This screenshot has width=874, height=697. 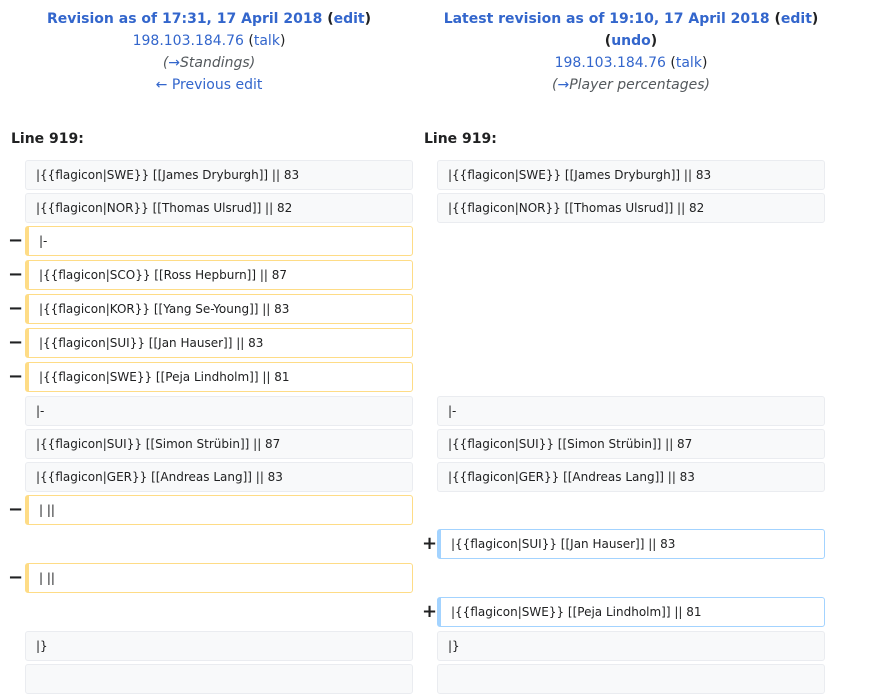 What do you see at coordinates (219, 679) in the screenshot?
I see `context-line-left` at bounding box center [219, 679].